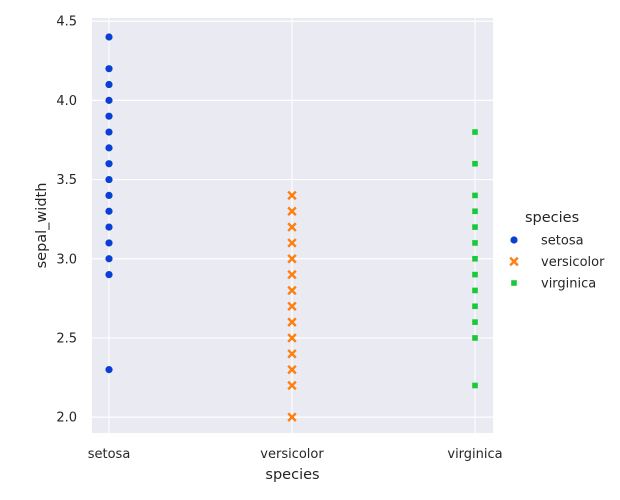 The width and height of the screenshot is (620, 500). What do you see at coordinates (292, 454) in the screenshot?
I see `x-tick-label-versicolor: versicolor` at bounding box center [292, 454].